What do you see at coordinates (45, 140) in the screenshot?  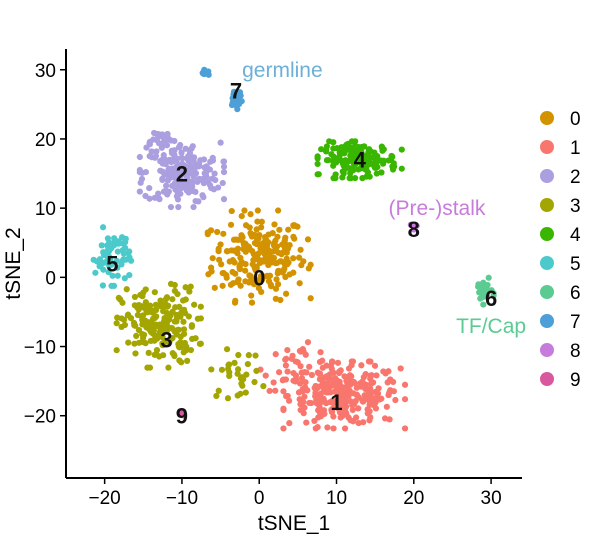 I see `y-tick-label: 20` at bounding box center [45, 140].